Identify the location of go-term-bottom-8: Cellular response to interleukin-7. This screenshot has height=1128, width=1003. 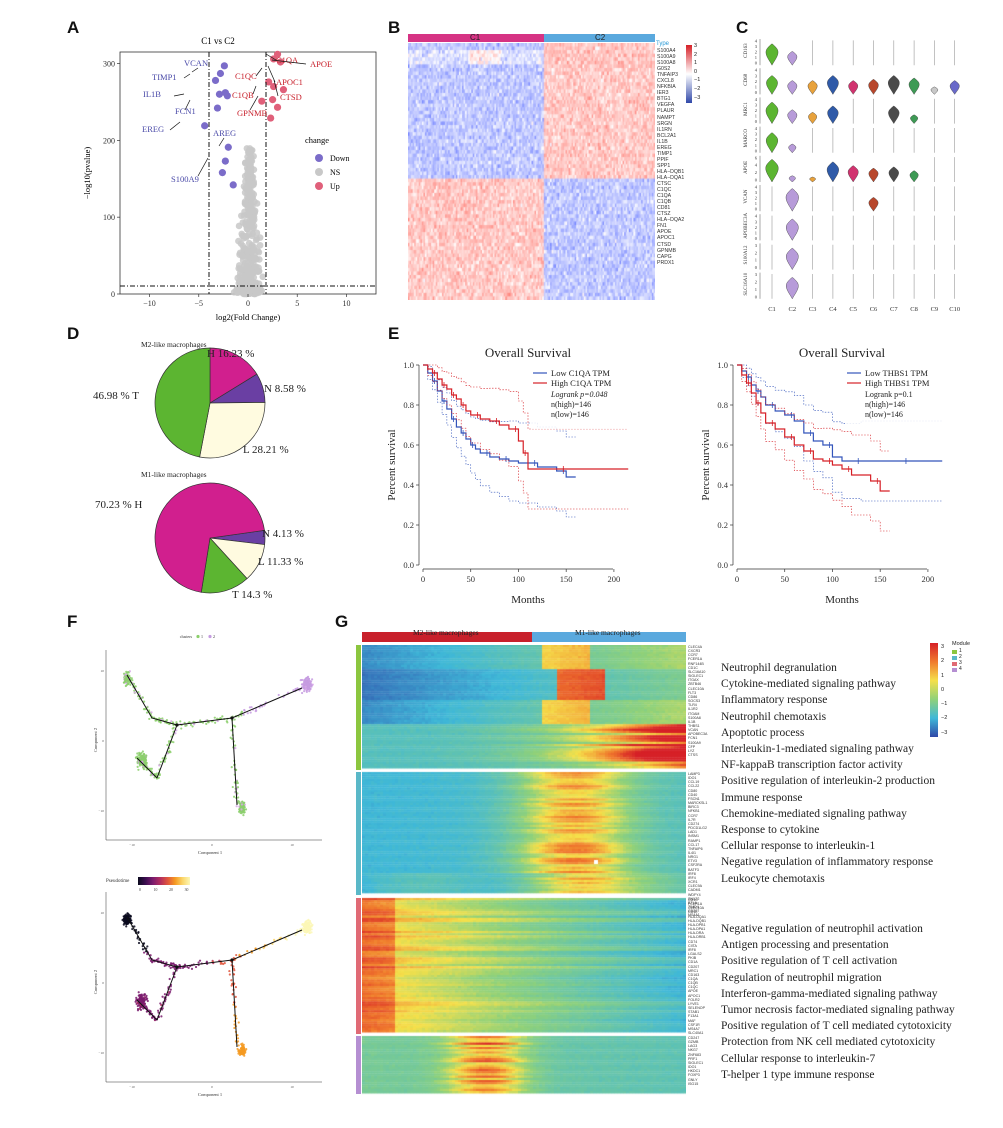
(798, 1058).